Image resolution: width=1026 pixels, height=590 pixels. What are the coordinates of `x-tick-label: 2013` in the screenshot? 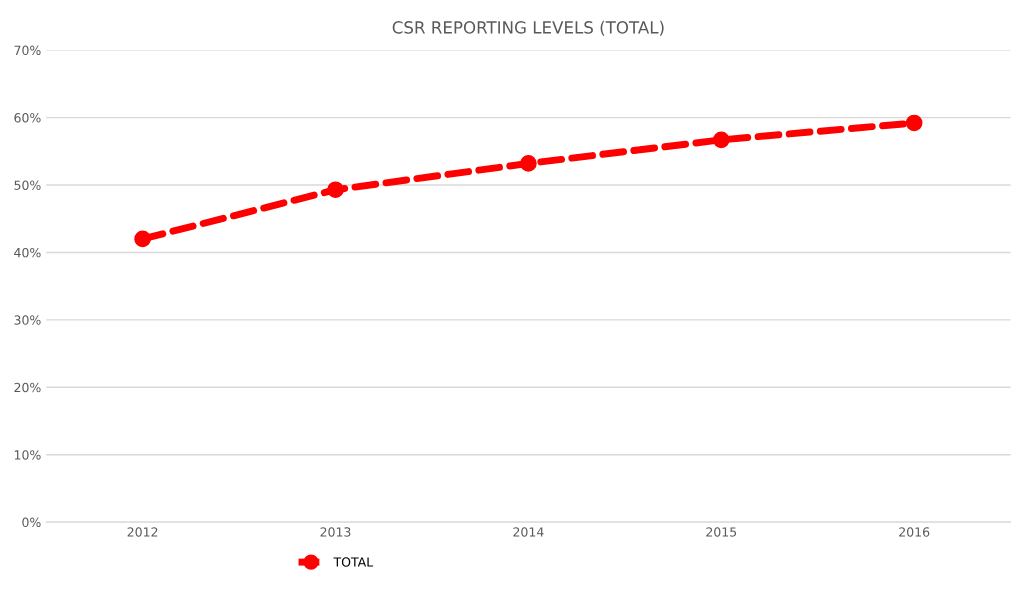 It's located at (335, 532).